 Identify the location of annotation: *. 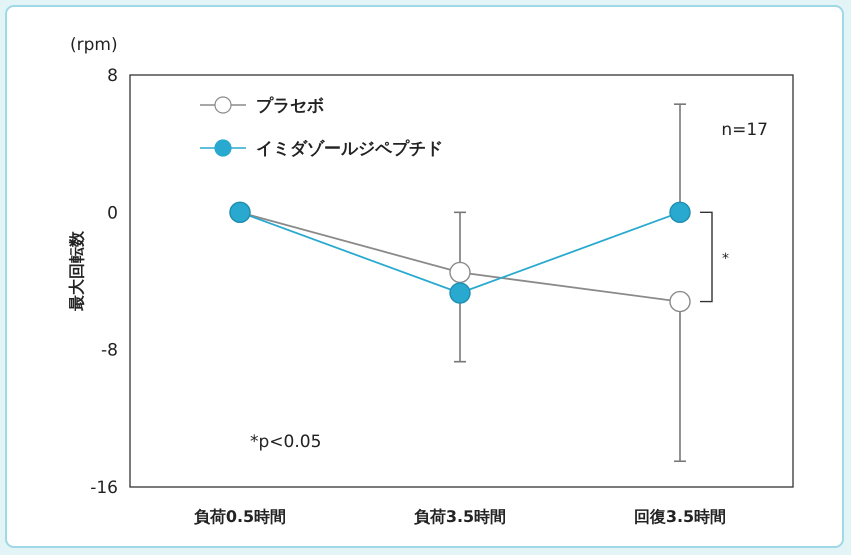
(725, 258).